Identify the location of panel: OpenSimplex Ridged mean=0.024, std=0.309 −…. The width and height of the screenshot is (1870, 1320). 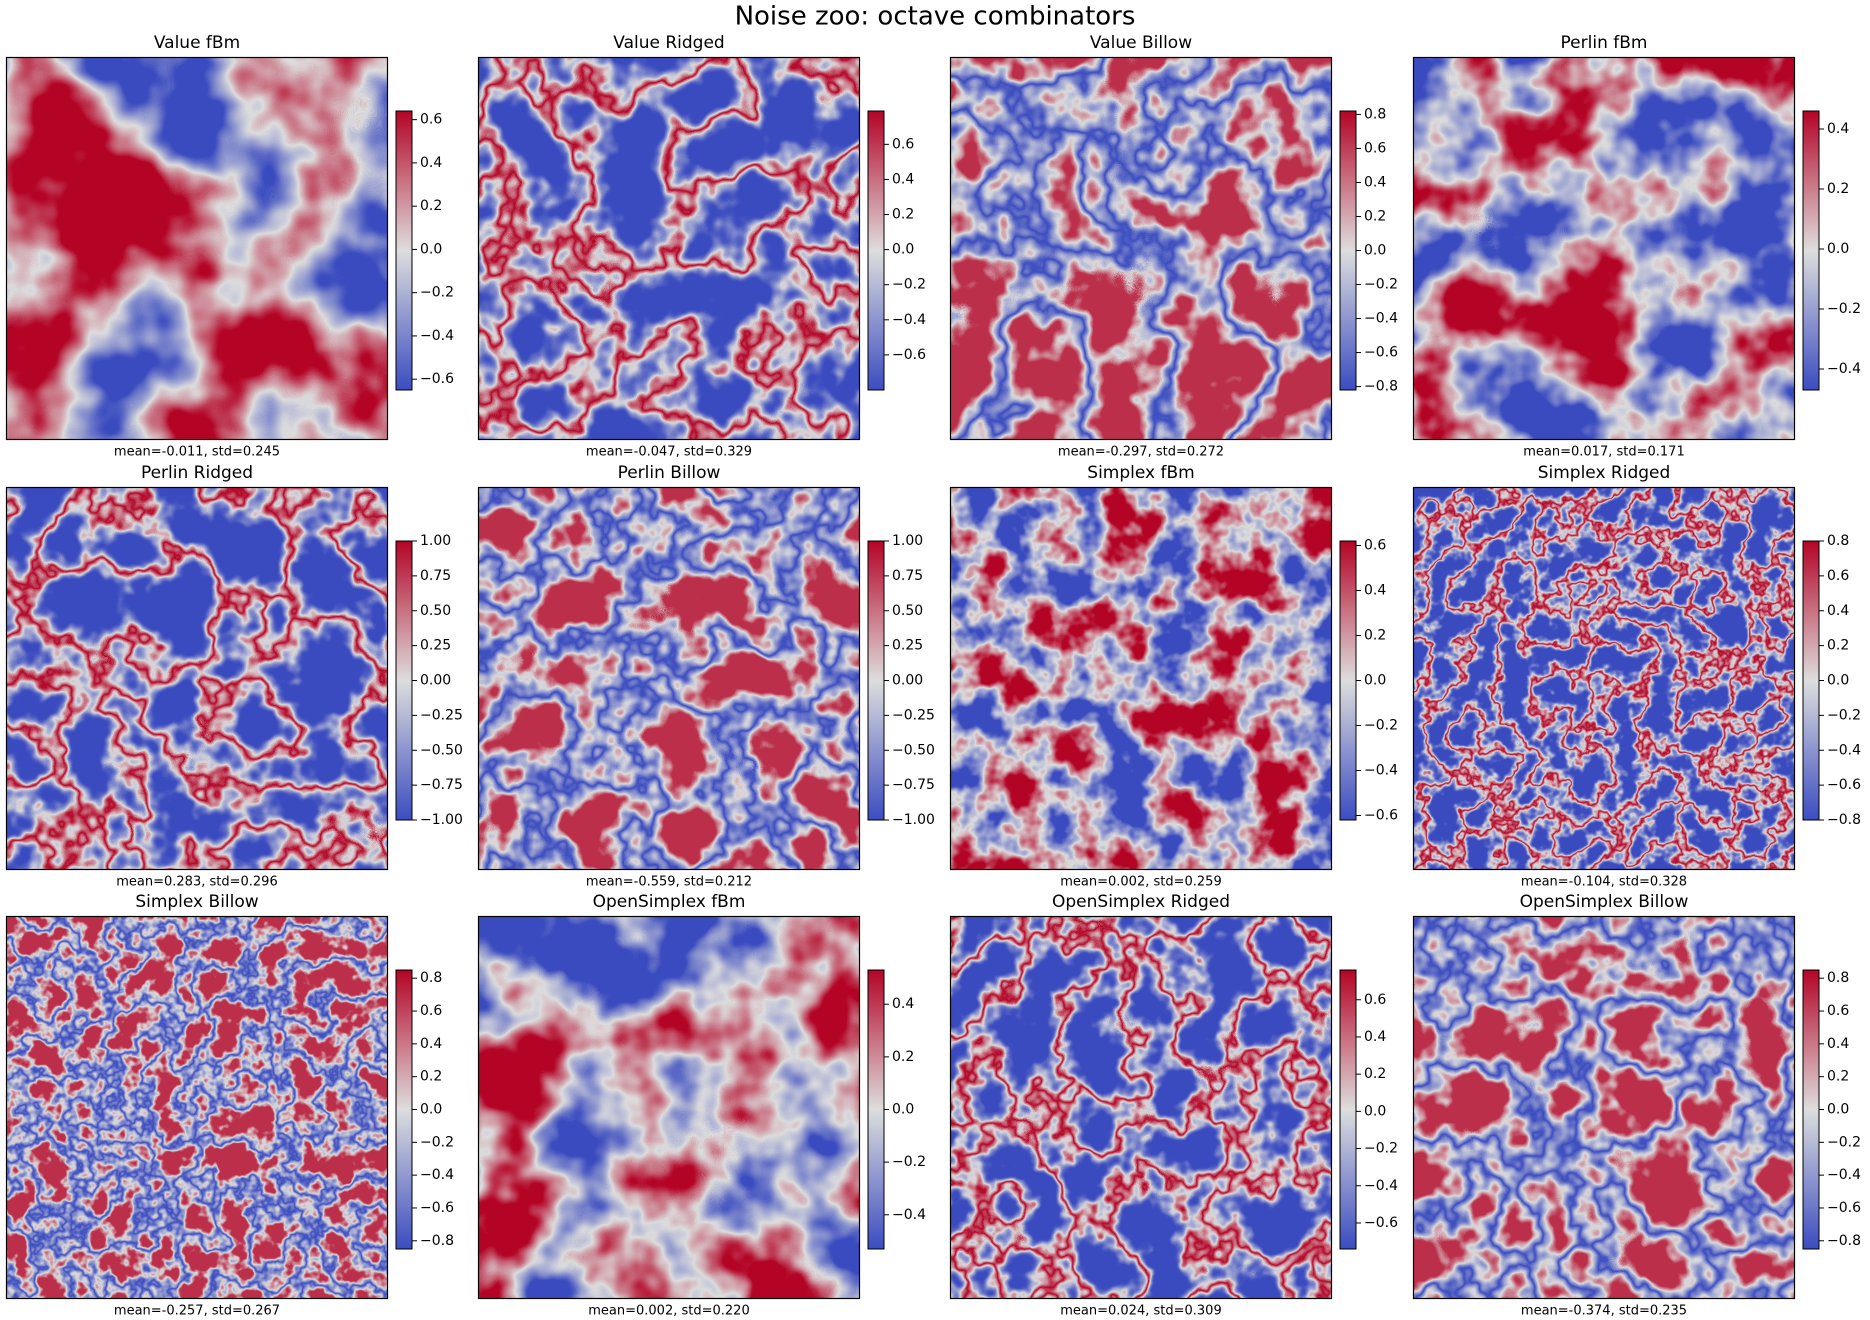
(1173, 1105).